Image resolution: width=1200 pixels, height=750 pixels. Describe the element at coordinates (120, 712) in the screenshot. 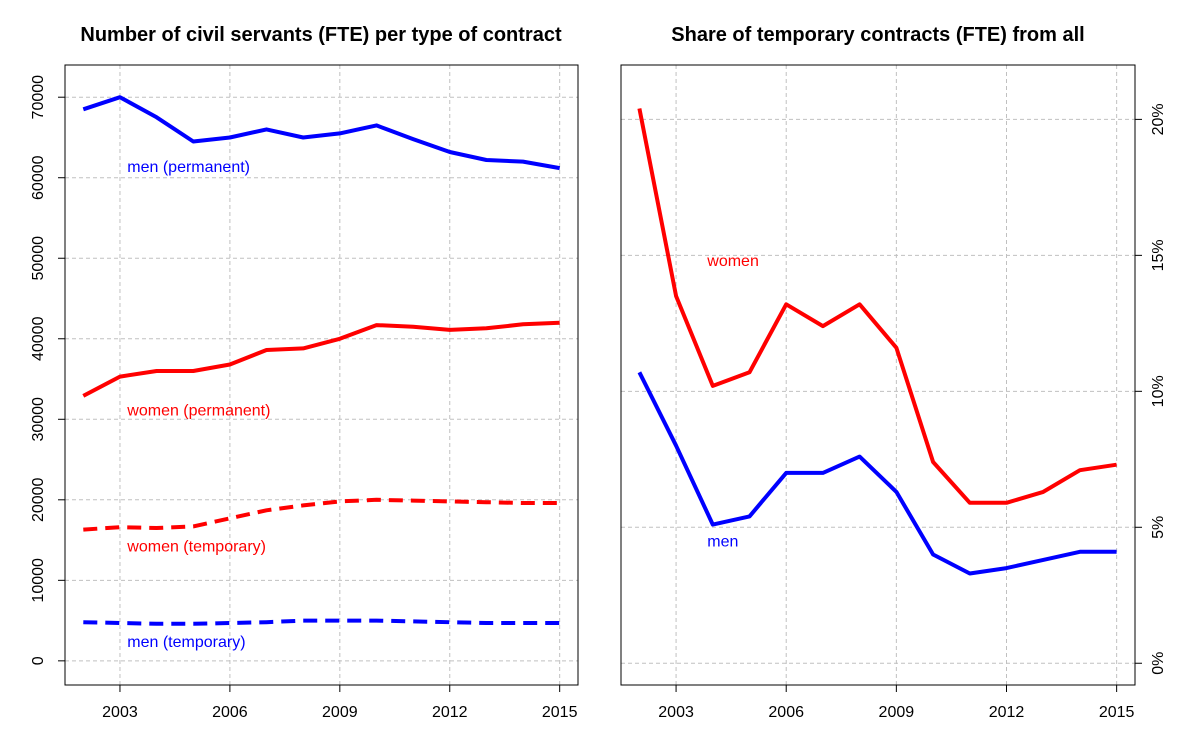

I see `left-chart-x-tick-label: 2003` at that location.